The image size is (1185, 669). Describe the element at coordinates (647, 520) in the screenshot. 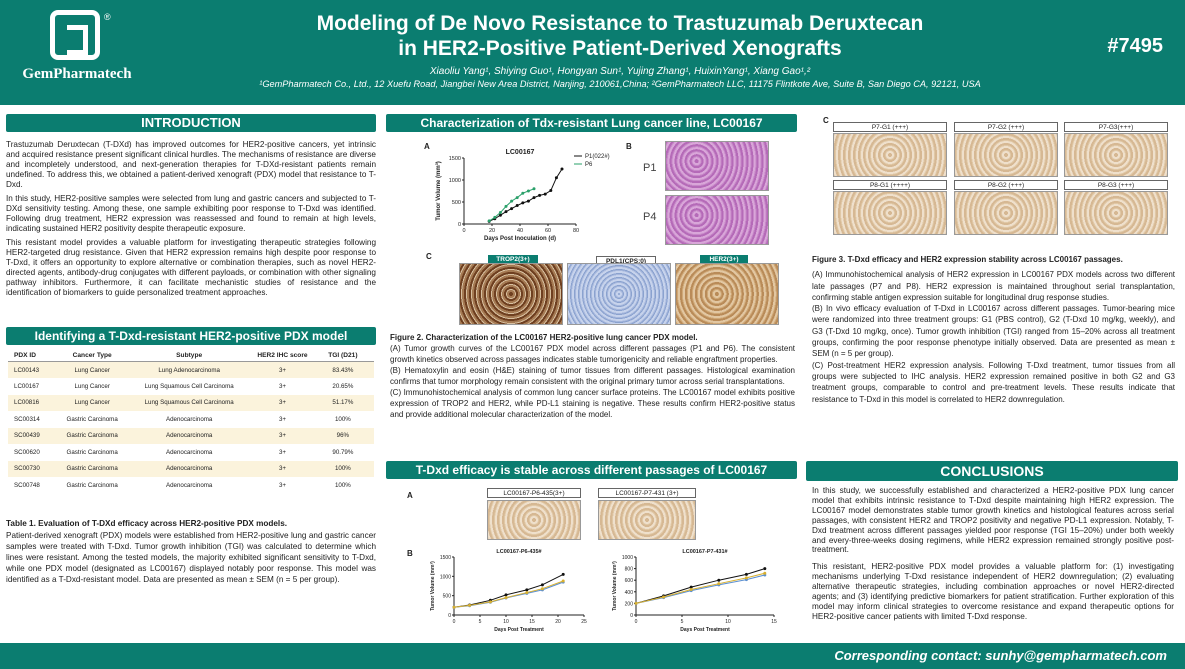

I see `ihc-image-p7` at that location.